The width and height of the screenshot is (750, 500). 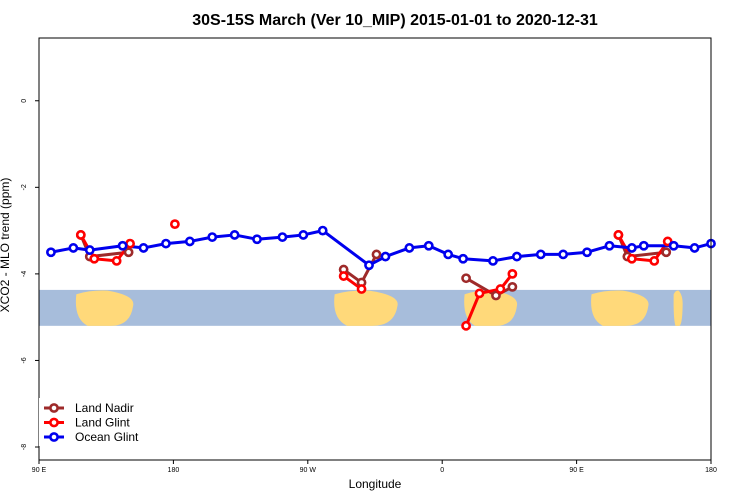 What do you see at coordinates (24, 360) in the screenshot?
I see `y-tick-label: -6` at bounding box center [24, 360].